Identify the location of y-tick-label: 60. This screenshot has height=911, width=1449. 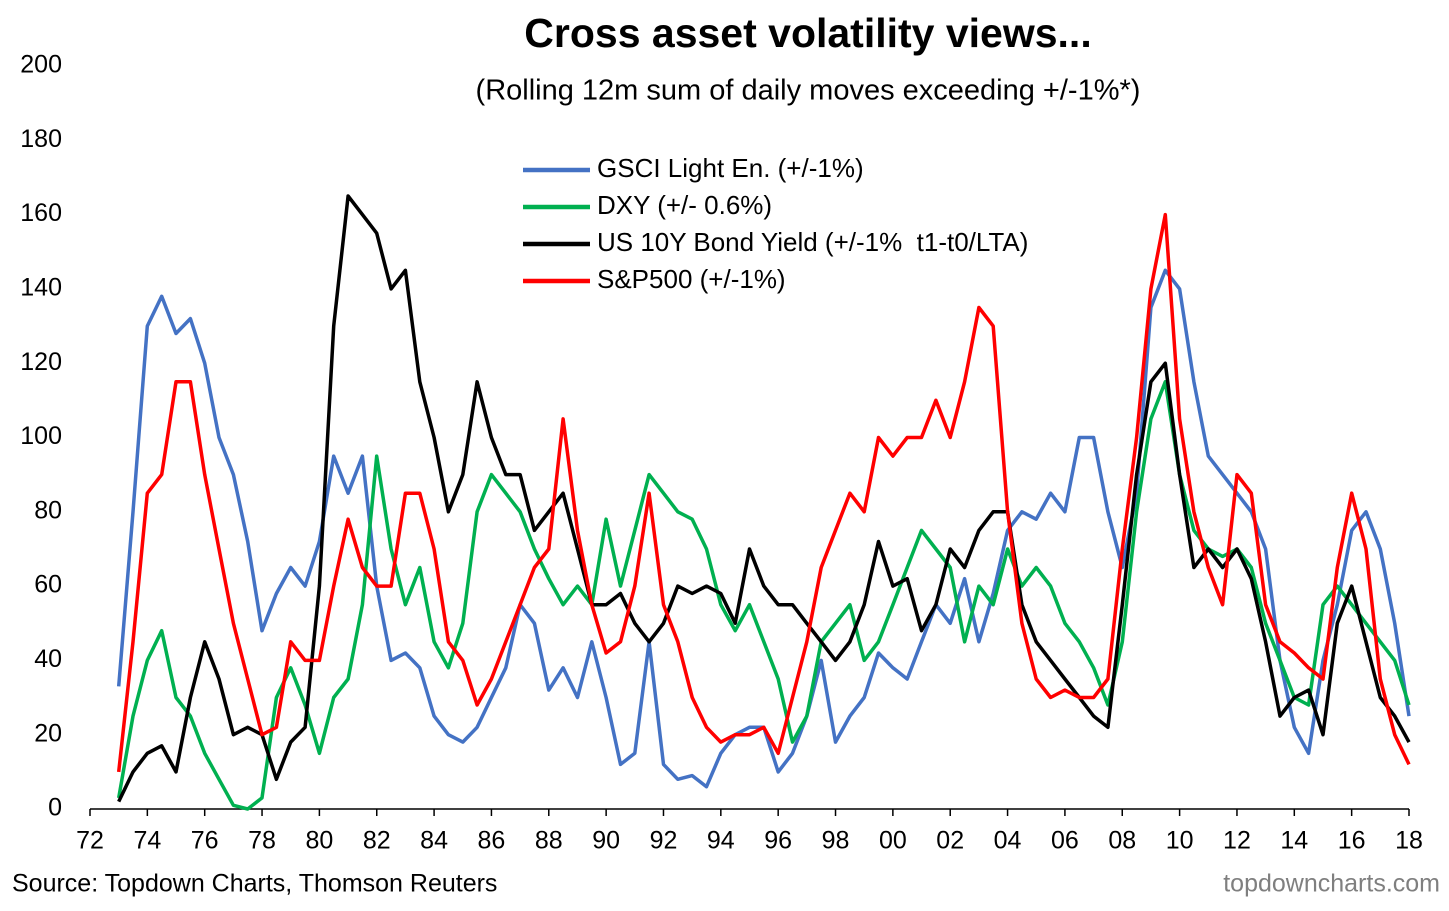
(48, 585).